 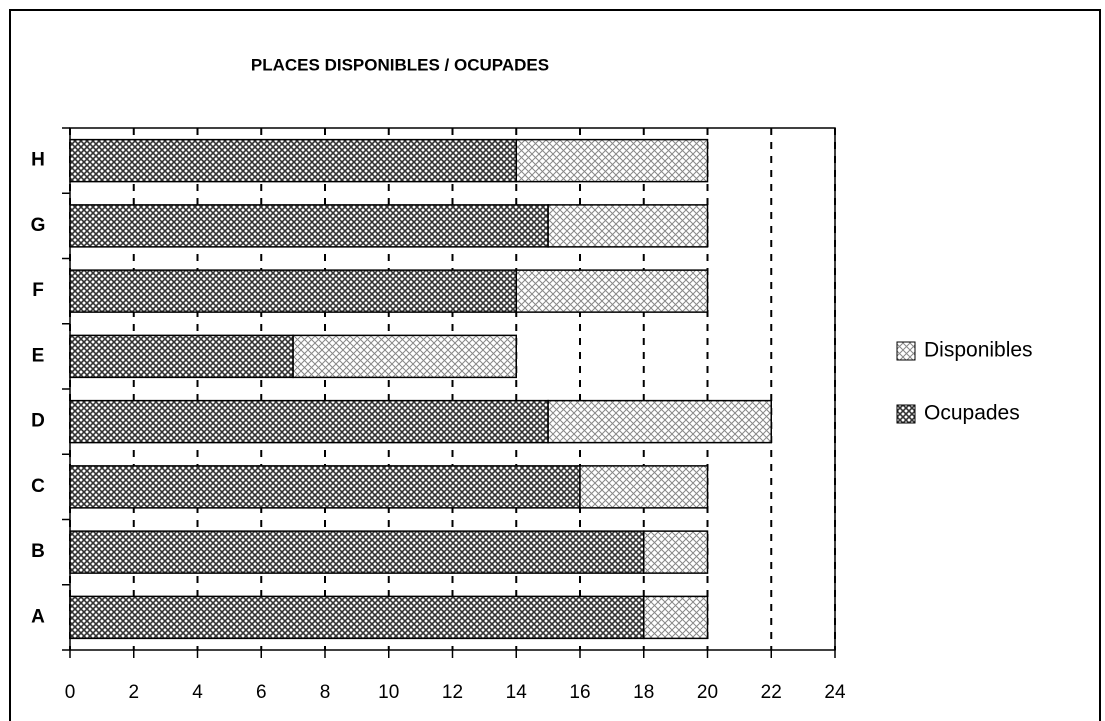 I want to click on x-tick-label: 10, so click(x=388, y=692).